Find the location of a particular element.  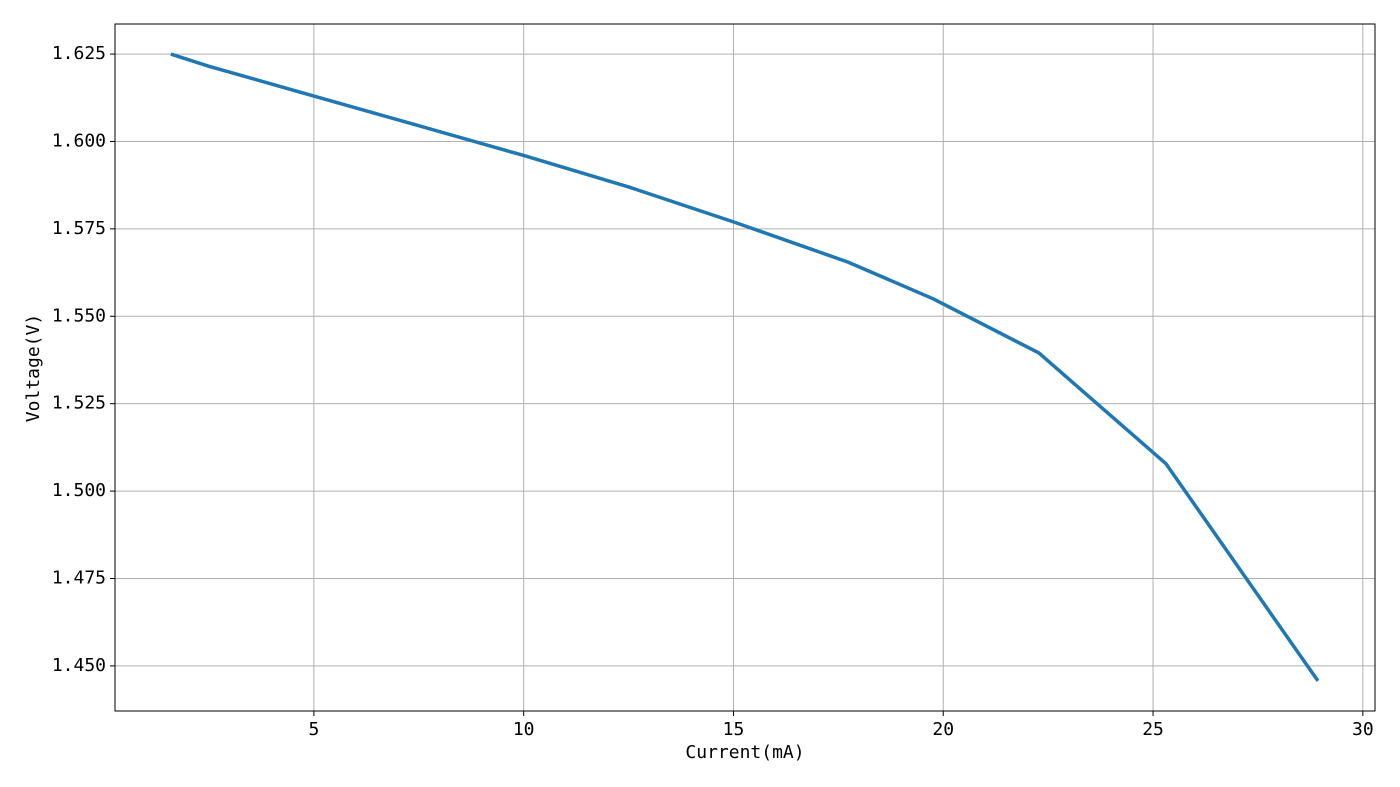

y-tick-label: 1.575 is located at coordinates (79, 228).